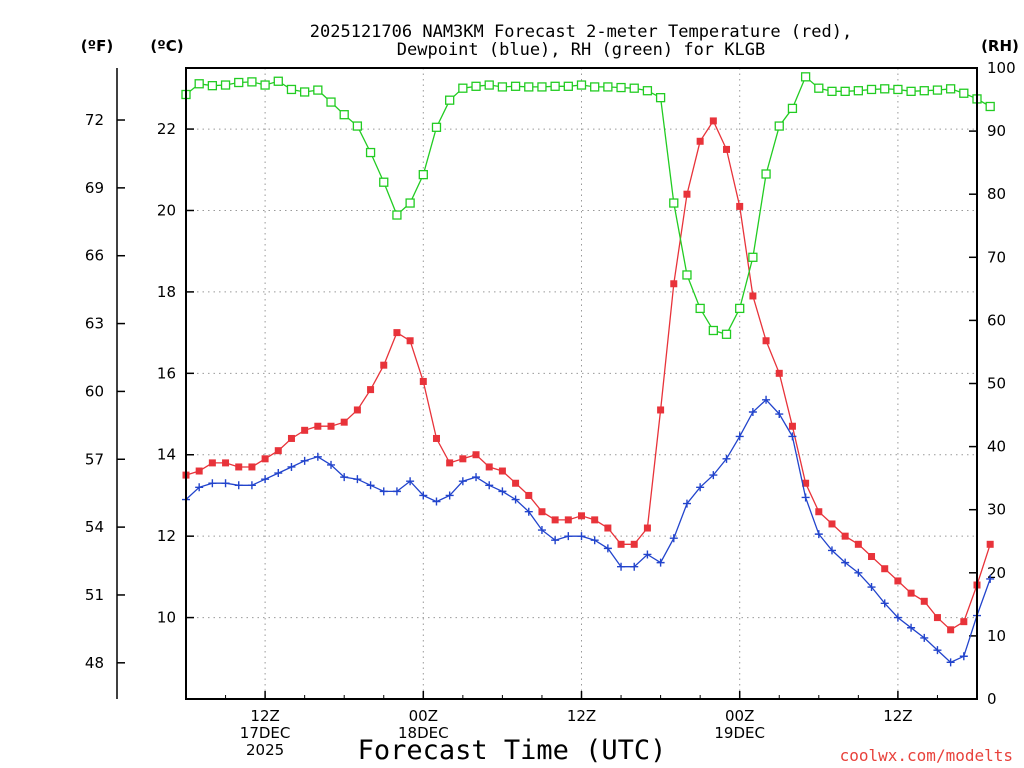 This screenshot has height=768, width=1024. I want to click on time-tick-label: 17DEC, so click(265, 733).